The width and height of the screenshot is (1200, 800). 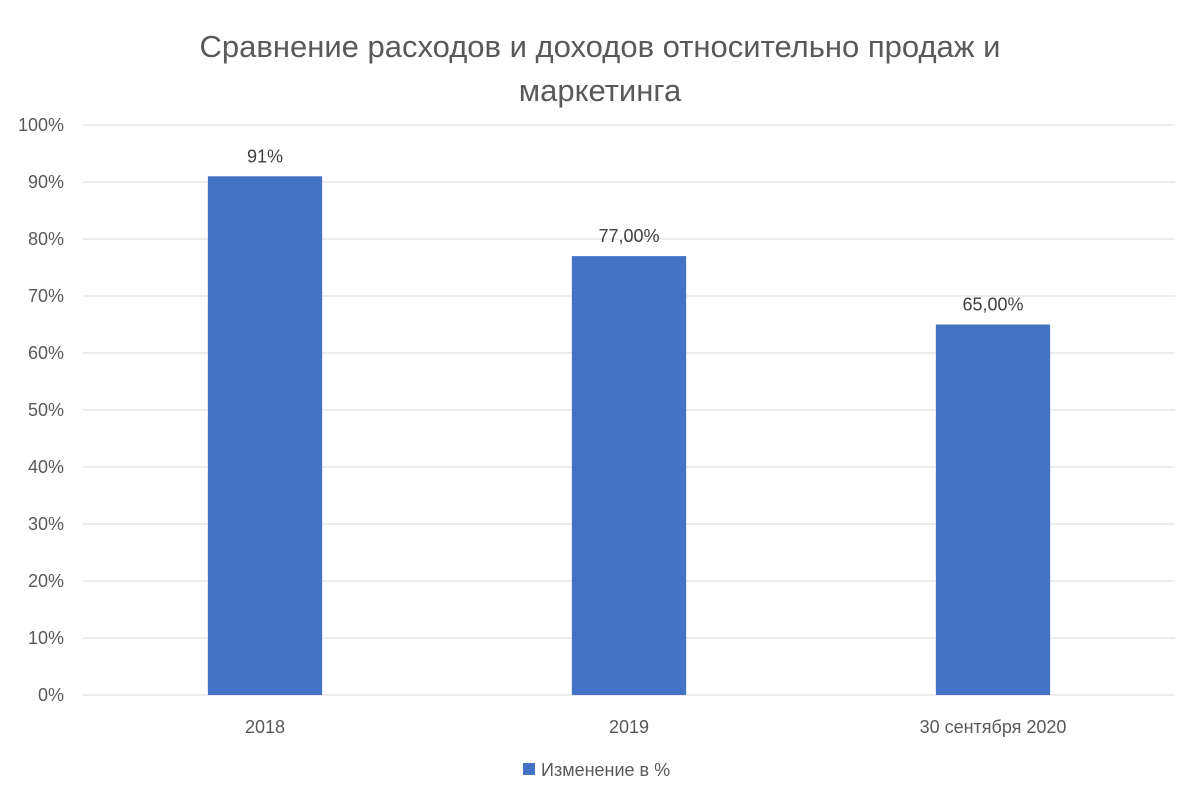 I want to click on x-category-label: 2018, so click(x=265, y=727).